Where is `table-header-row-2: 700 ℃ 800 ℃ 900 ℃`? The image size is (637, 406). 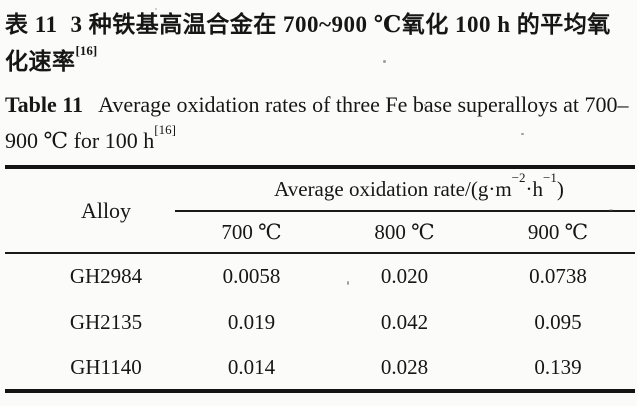 table-header-row-2: 700 ℃ 800 ℃ 900 ℃ is located at coordinates (320, 232).